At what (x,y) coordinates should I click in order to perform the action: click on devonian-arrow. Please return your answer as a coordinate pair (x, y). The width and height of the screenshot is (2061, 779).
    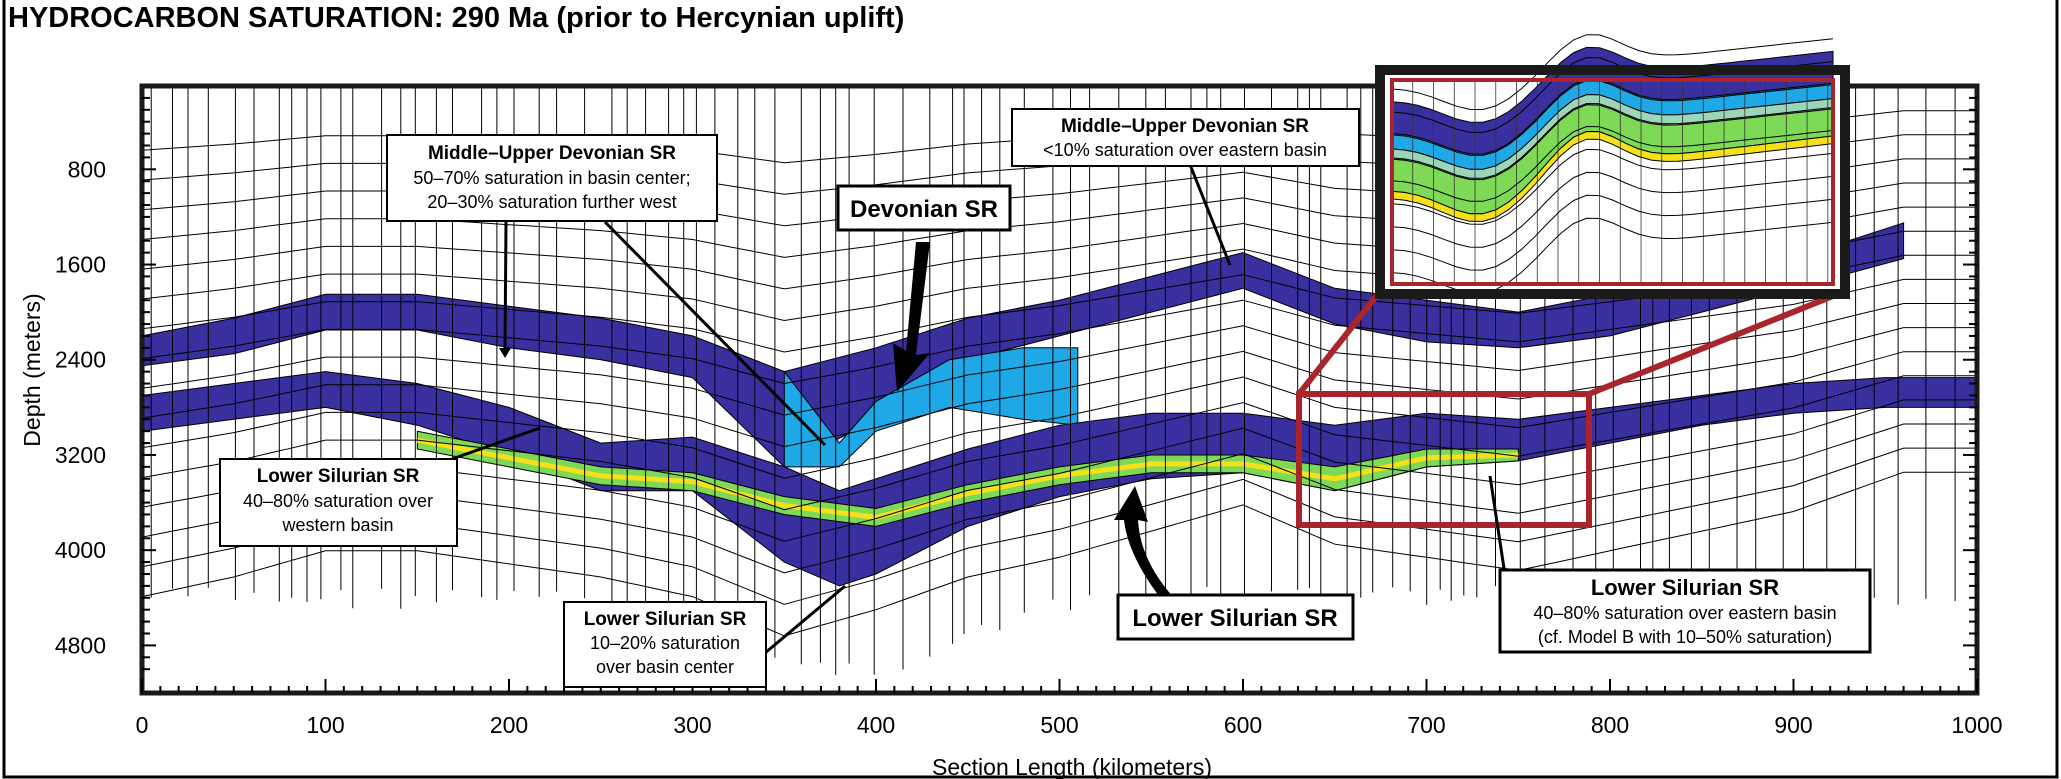
    Looking at the image, I should click on (911, 317).